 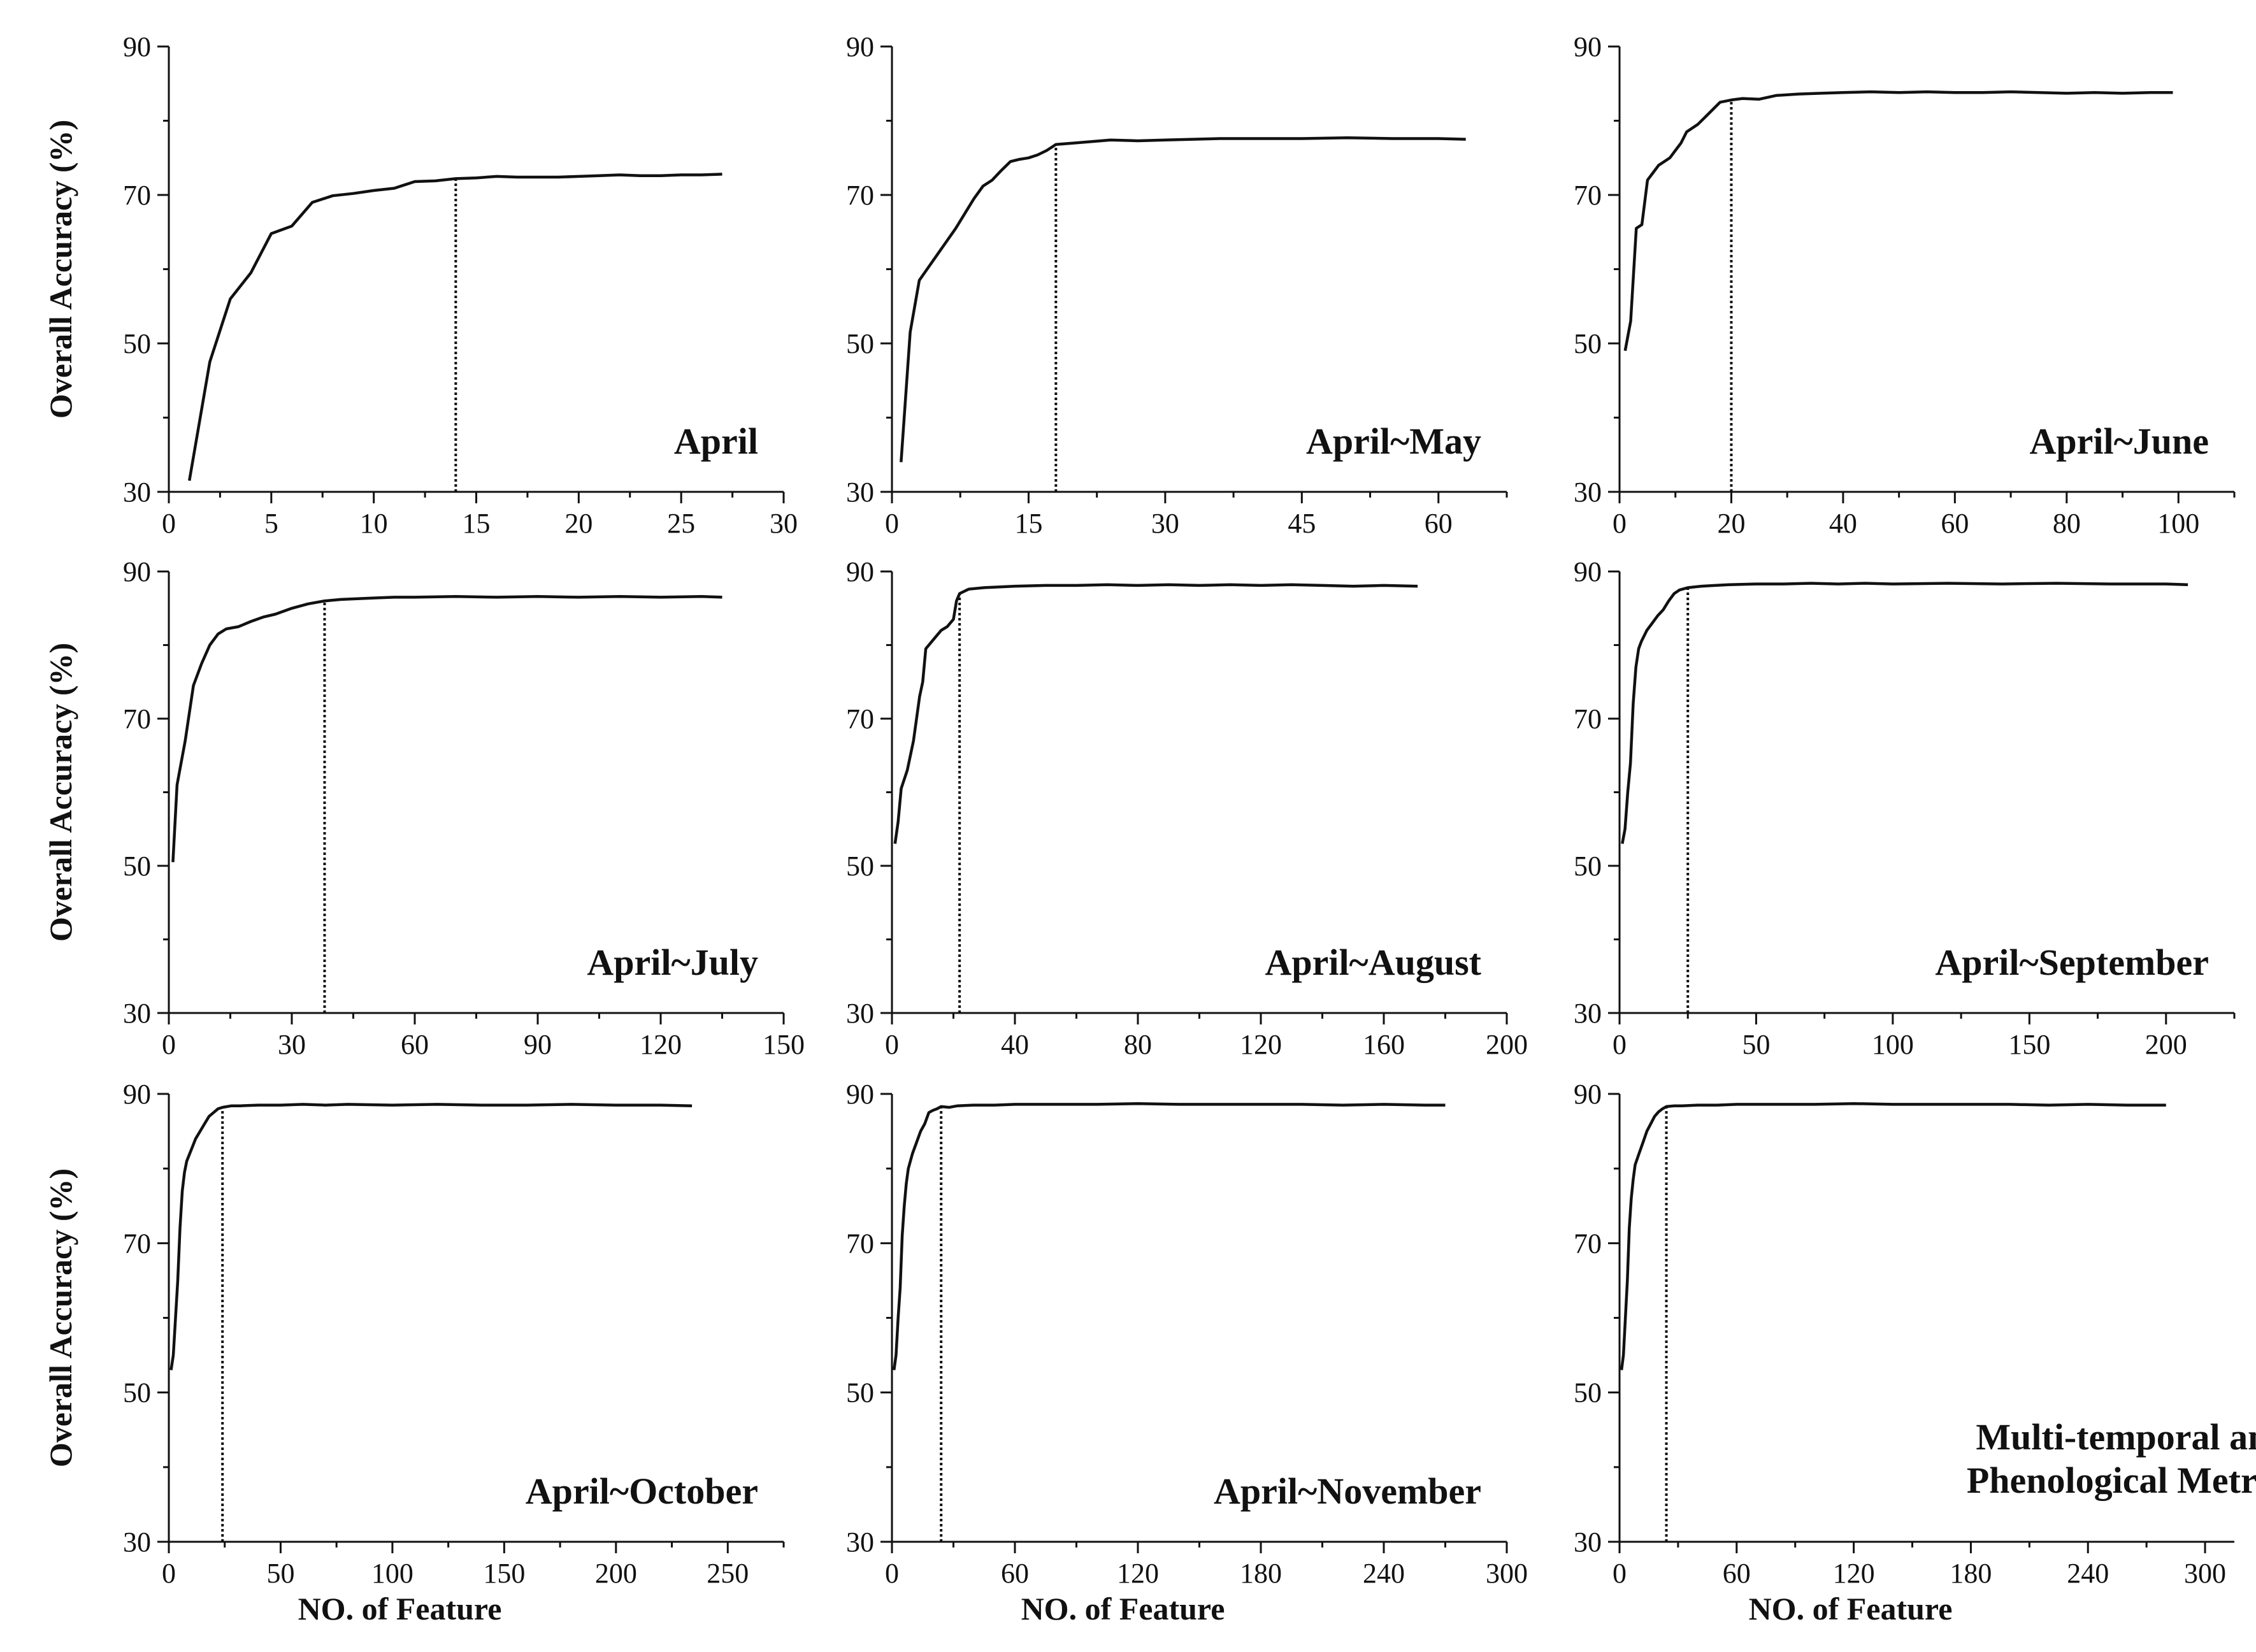 I want to click on x-tick-label: 5, so click(x=271, y=523).